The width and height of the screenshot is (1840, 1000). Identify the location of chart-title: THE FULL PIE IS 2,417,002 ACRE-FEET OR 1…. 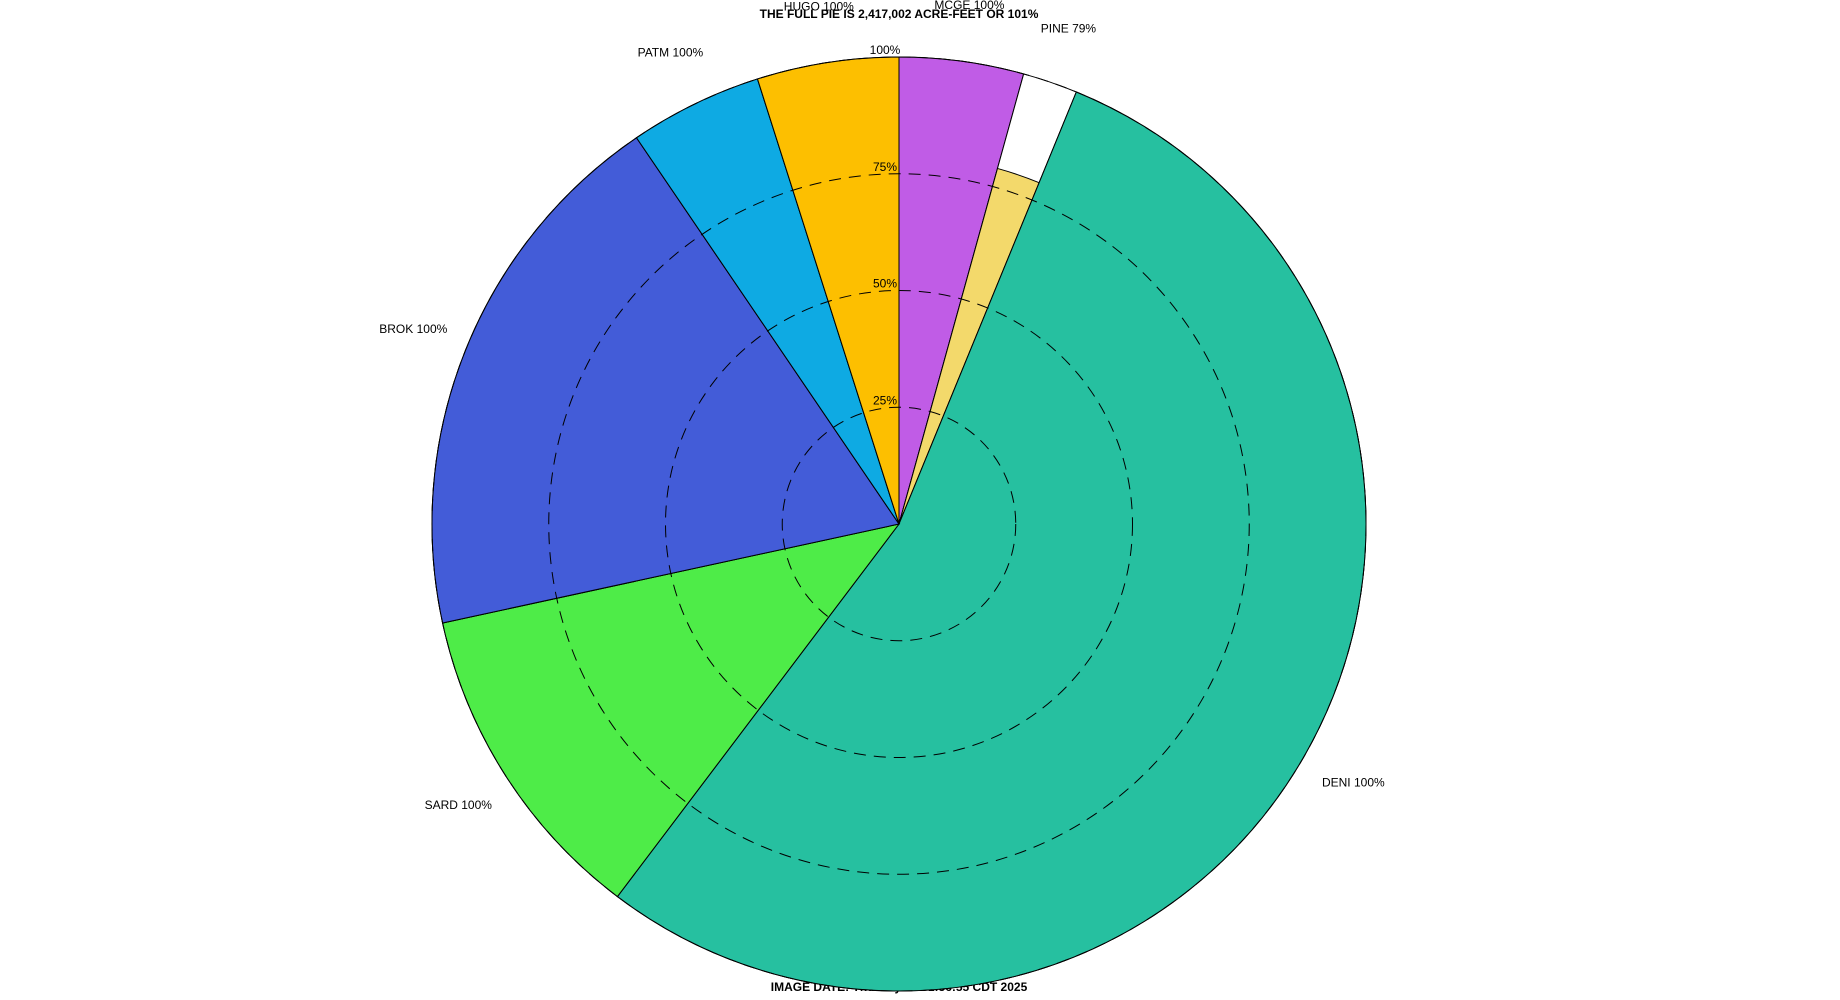
(899, 14).